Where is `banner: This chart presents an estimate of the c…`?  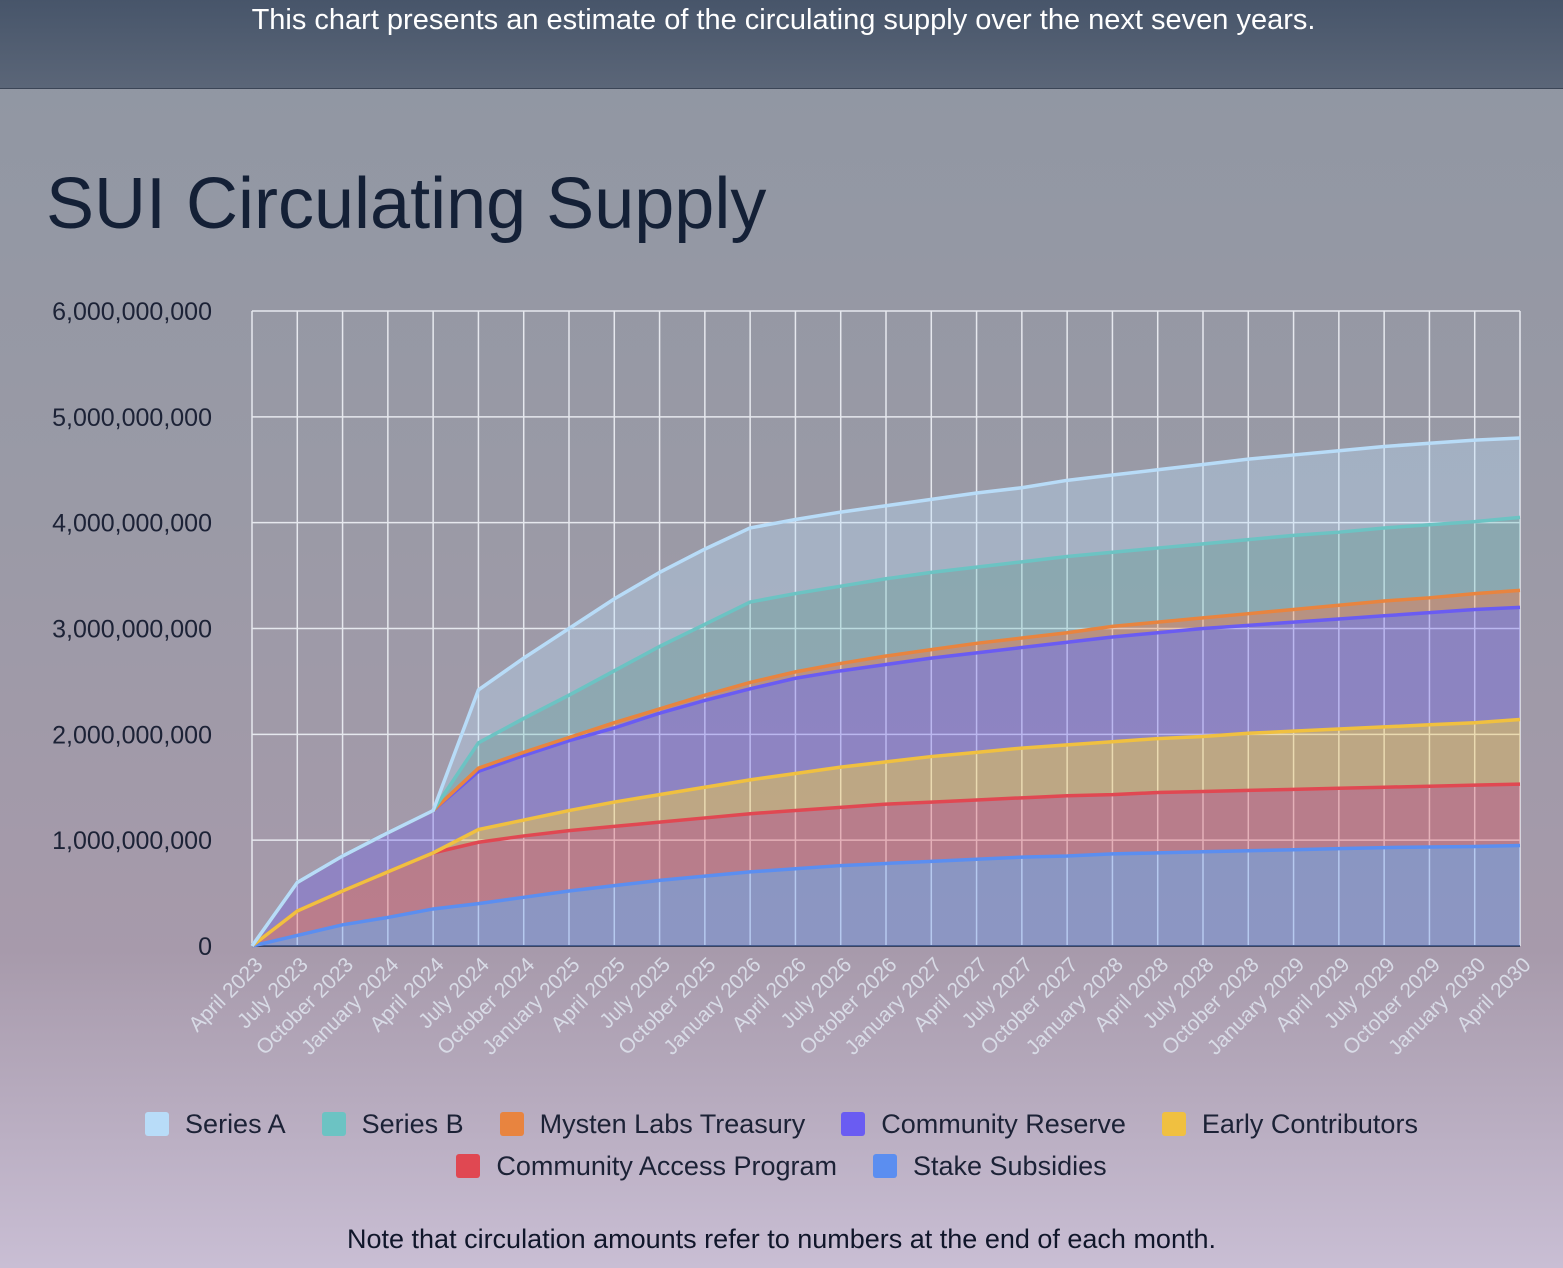
banner: This chart presents an estimate of the c… is located at coordinates (781, 44).